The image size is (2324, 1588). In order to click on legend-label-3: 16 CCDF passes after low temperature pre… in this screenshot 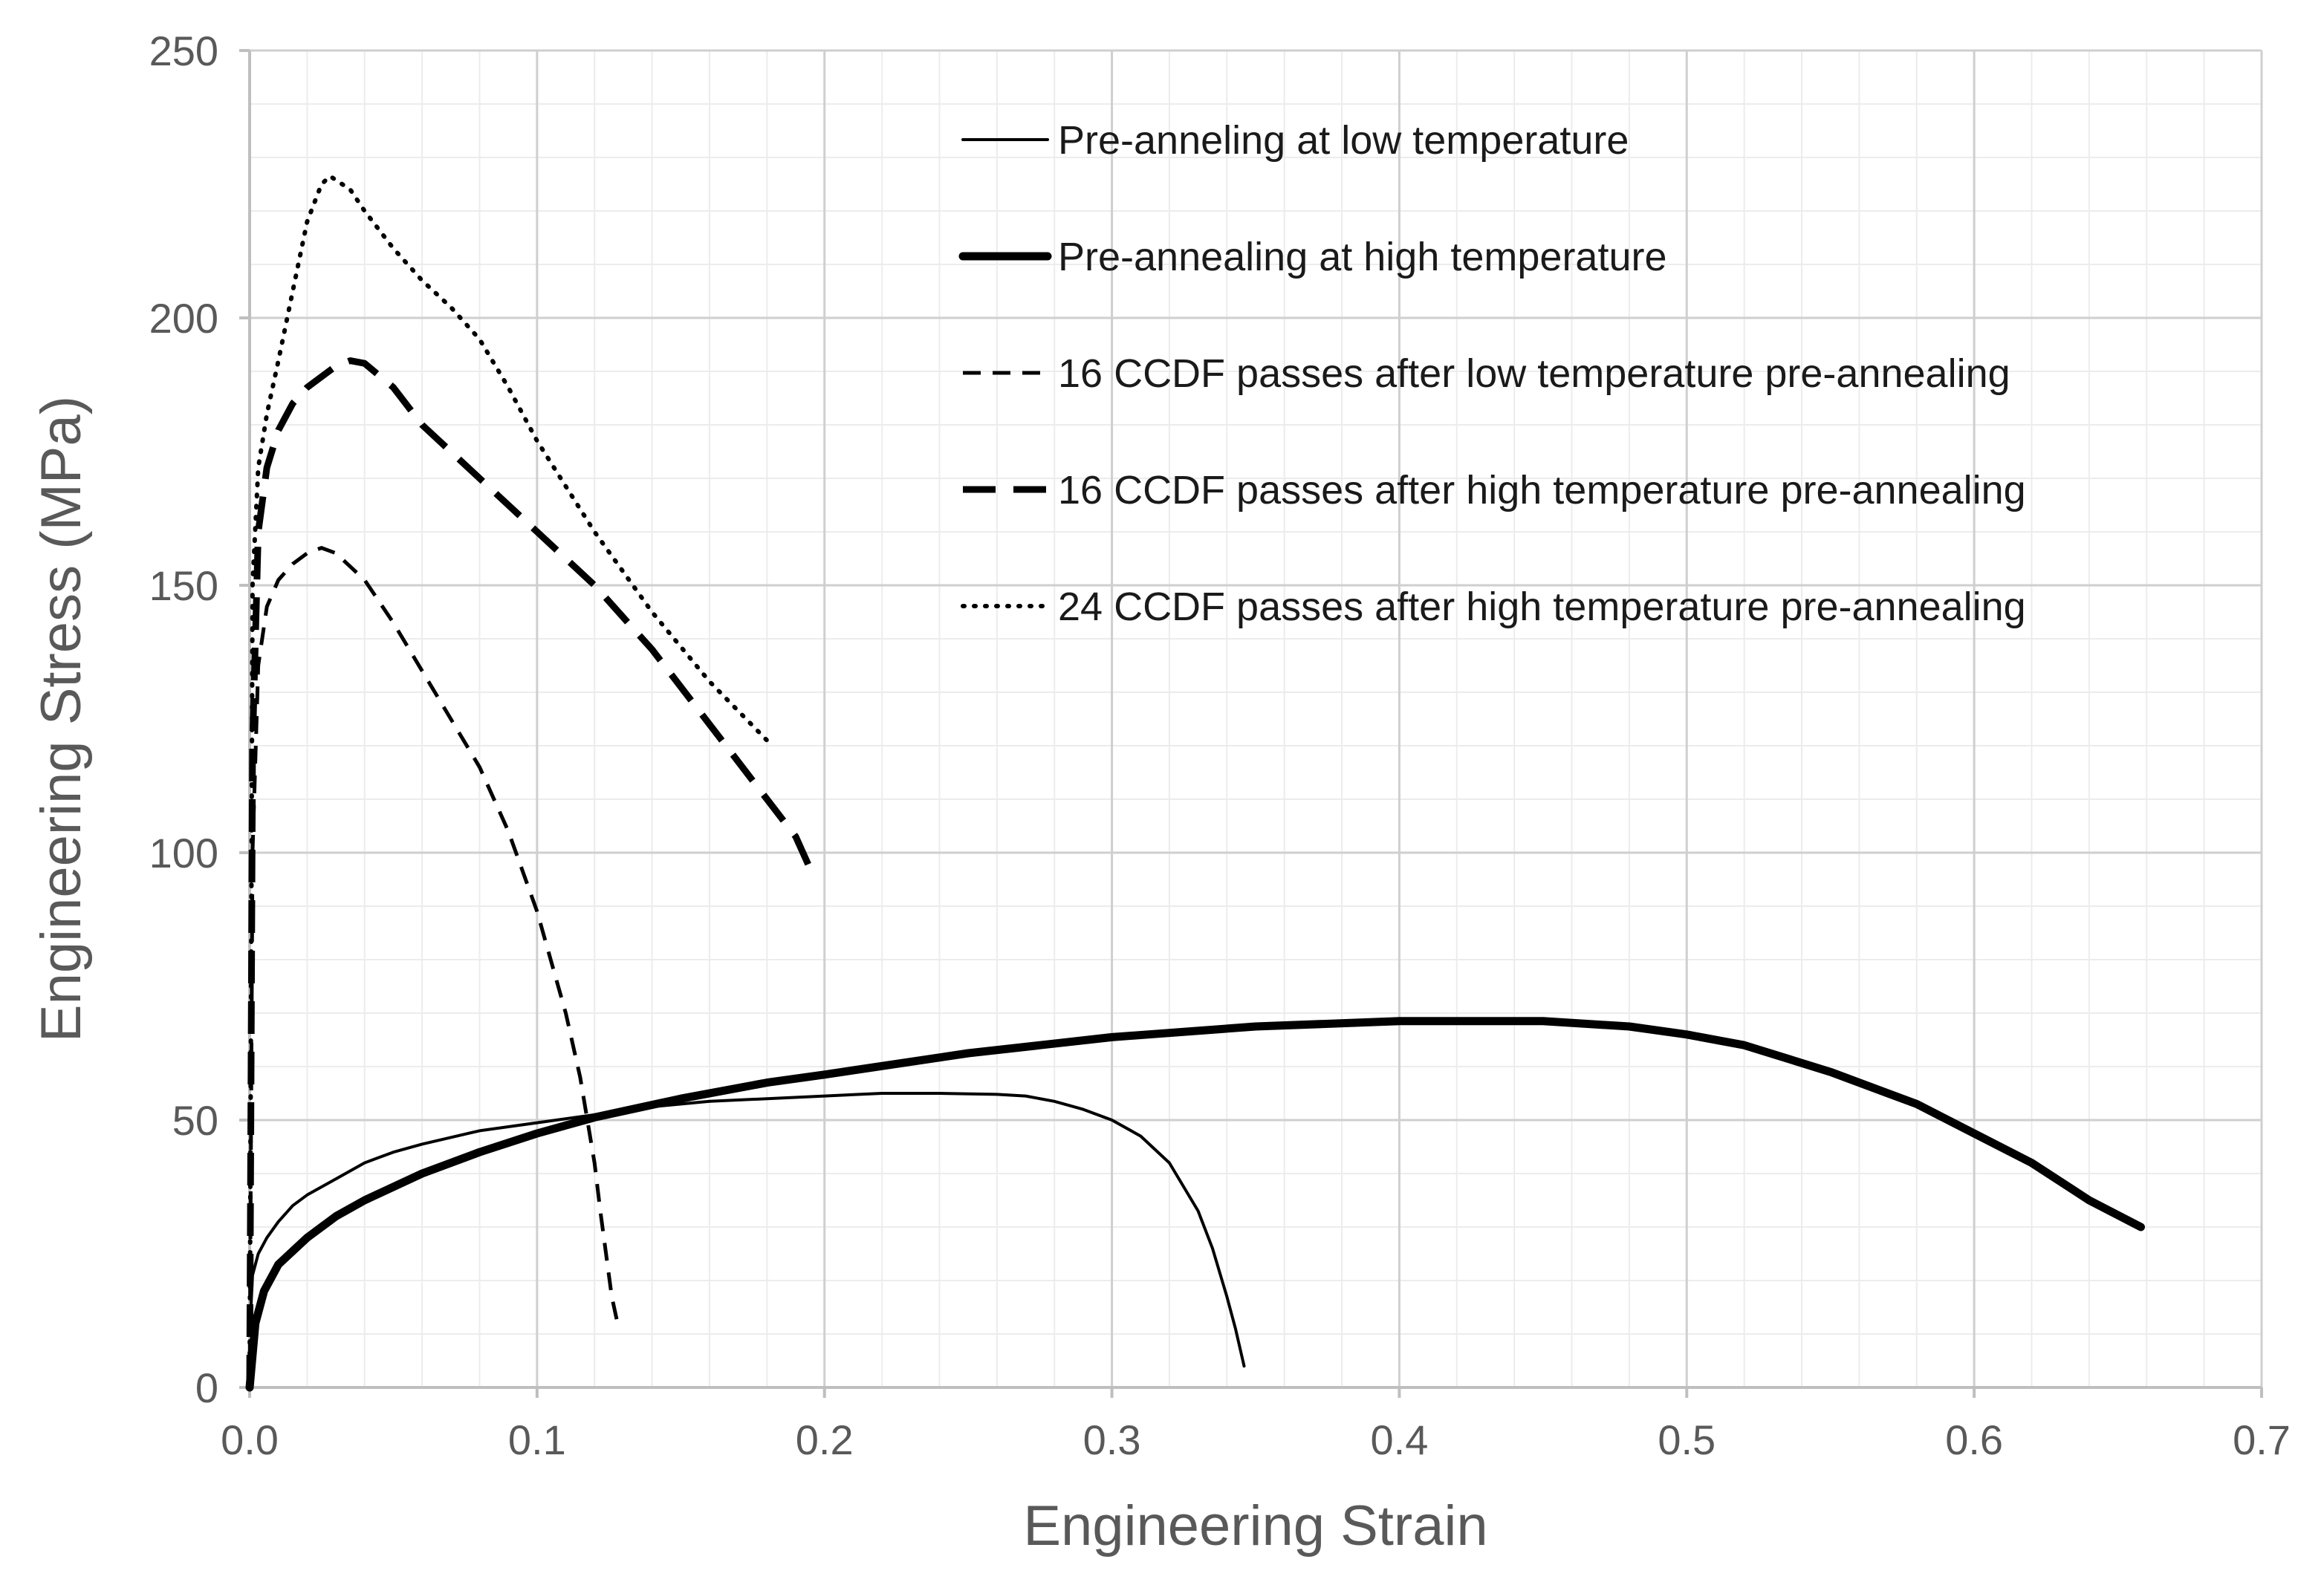, I will do `click(1534, 374)`.